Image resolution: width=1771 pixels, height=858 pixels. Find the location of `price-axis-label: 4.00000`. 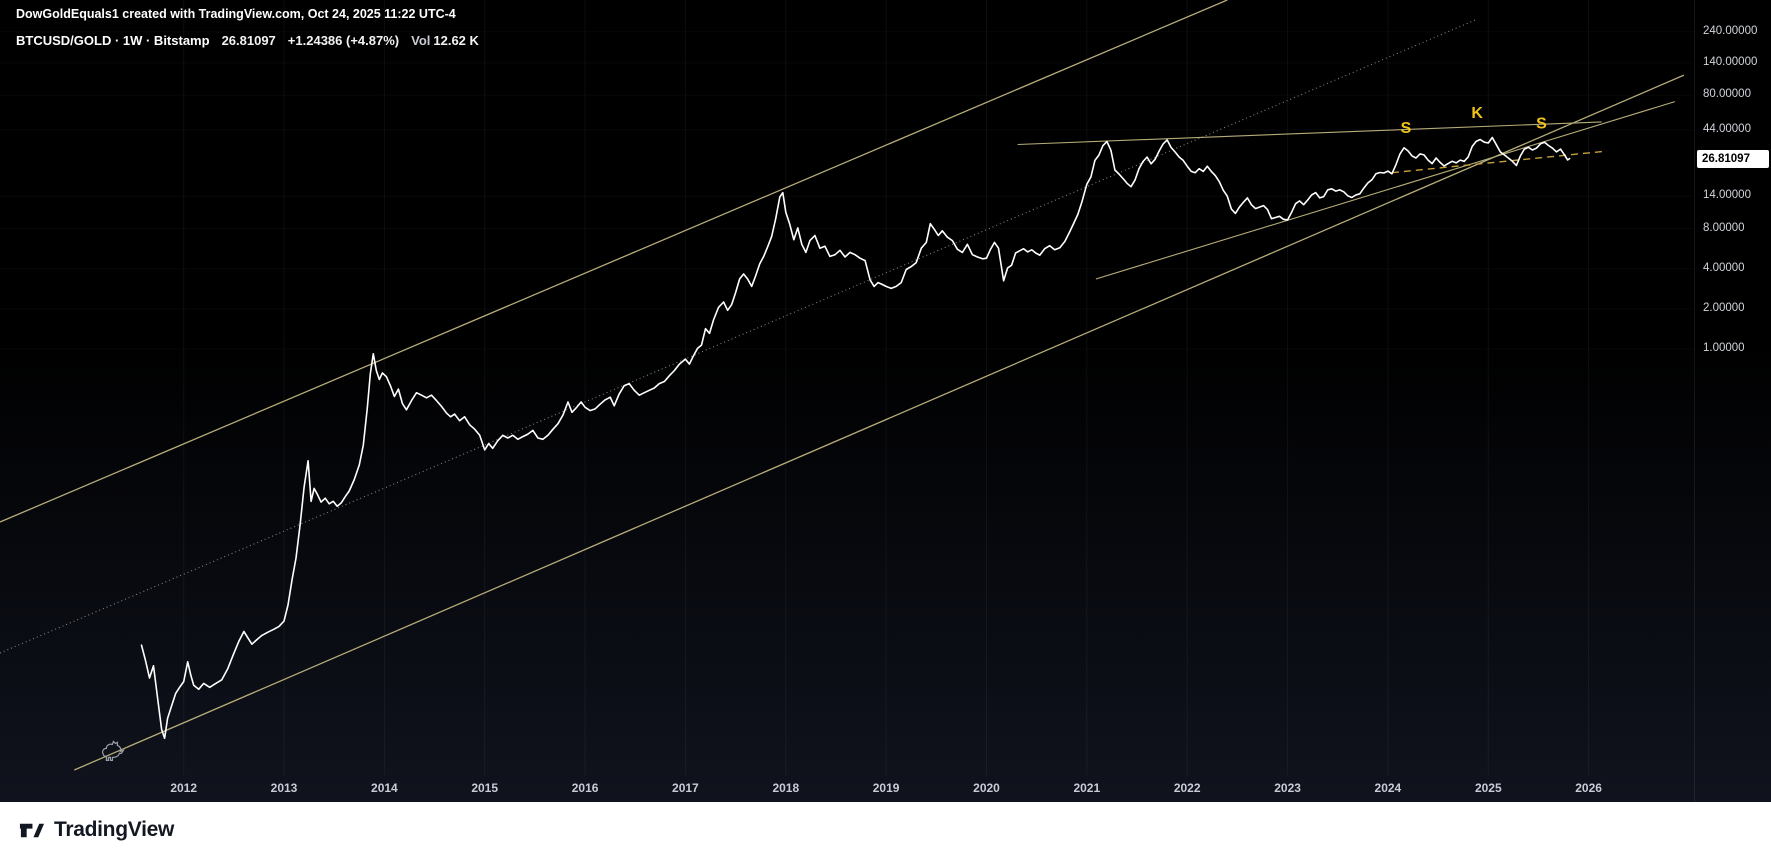

price-axis-label: 4.00000 is located at coordinates (1724, 267).